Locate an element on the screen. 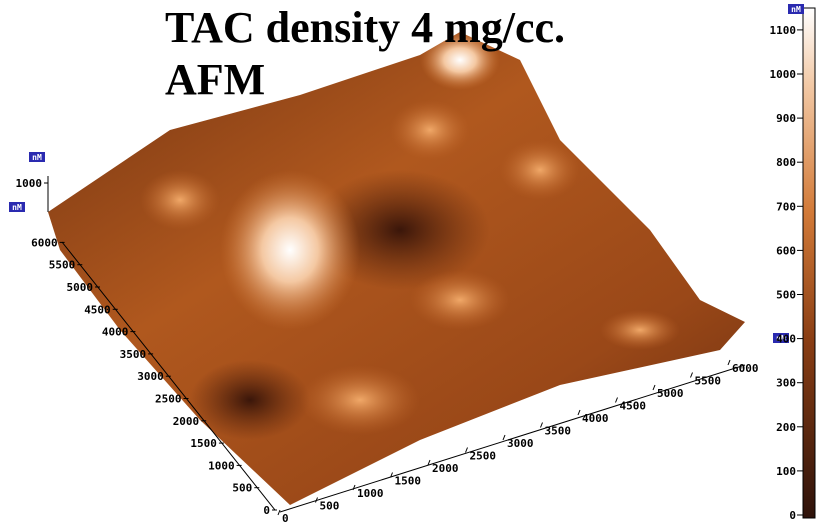  y-tick-label: 3500 is located at coordinates (133, 354).